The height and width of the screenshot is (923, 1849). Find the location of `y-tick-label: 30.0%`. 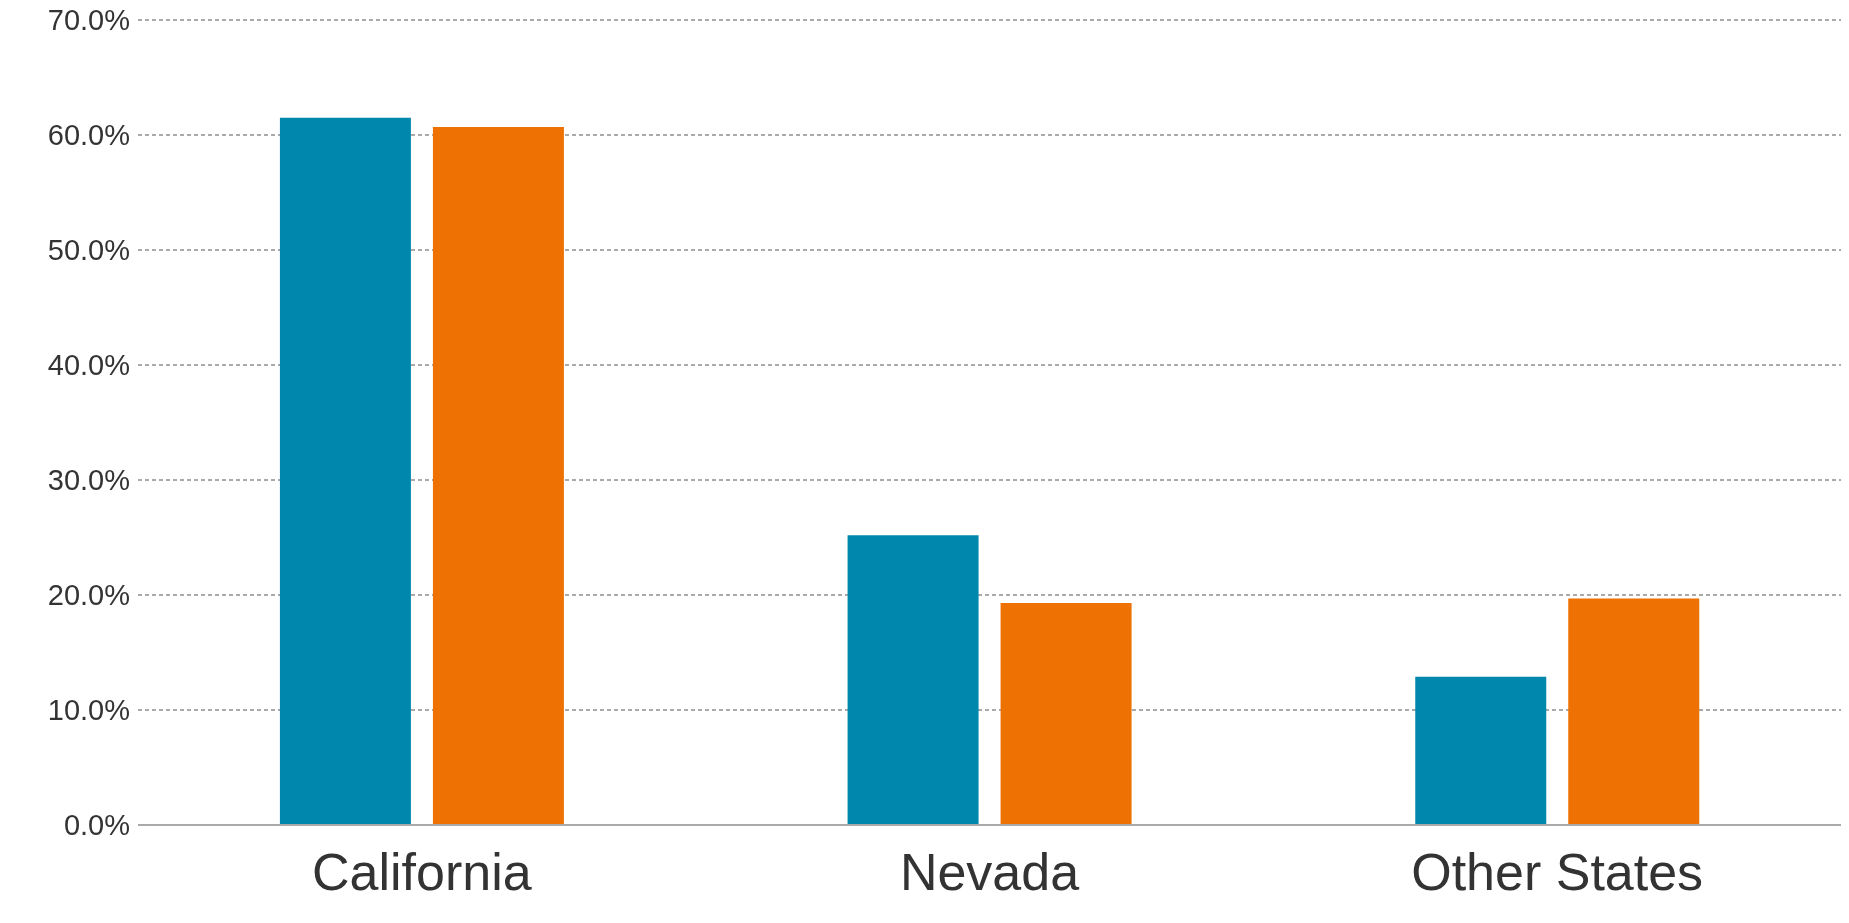

y-tick-label: 30.0% is located at coordinates (88, 480).